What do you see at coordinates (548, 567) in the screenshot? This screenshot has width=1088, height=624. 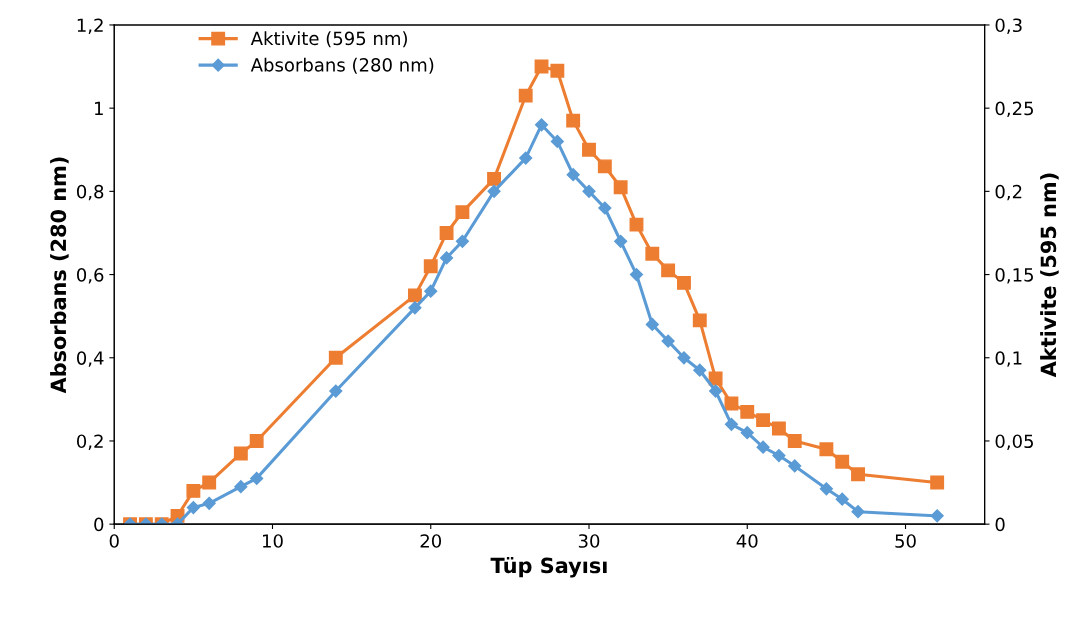 I see `x-axis-title: Tüp Sayısı` at bounding box center [548, 567].